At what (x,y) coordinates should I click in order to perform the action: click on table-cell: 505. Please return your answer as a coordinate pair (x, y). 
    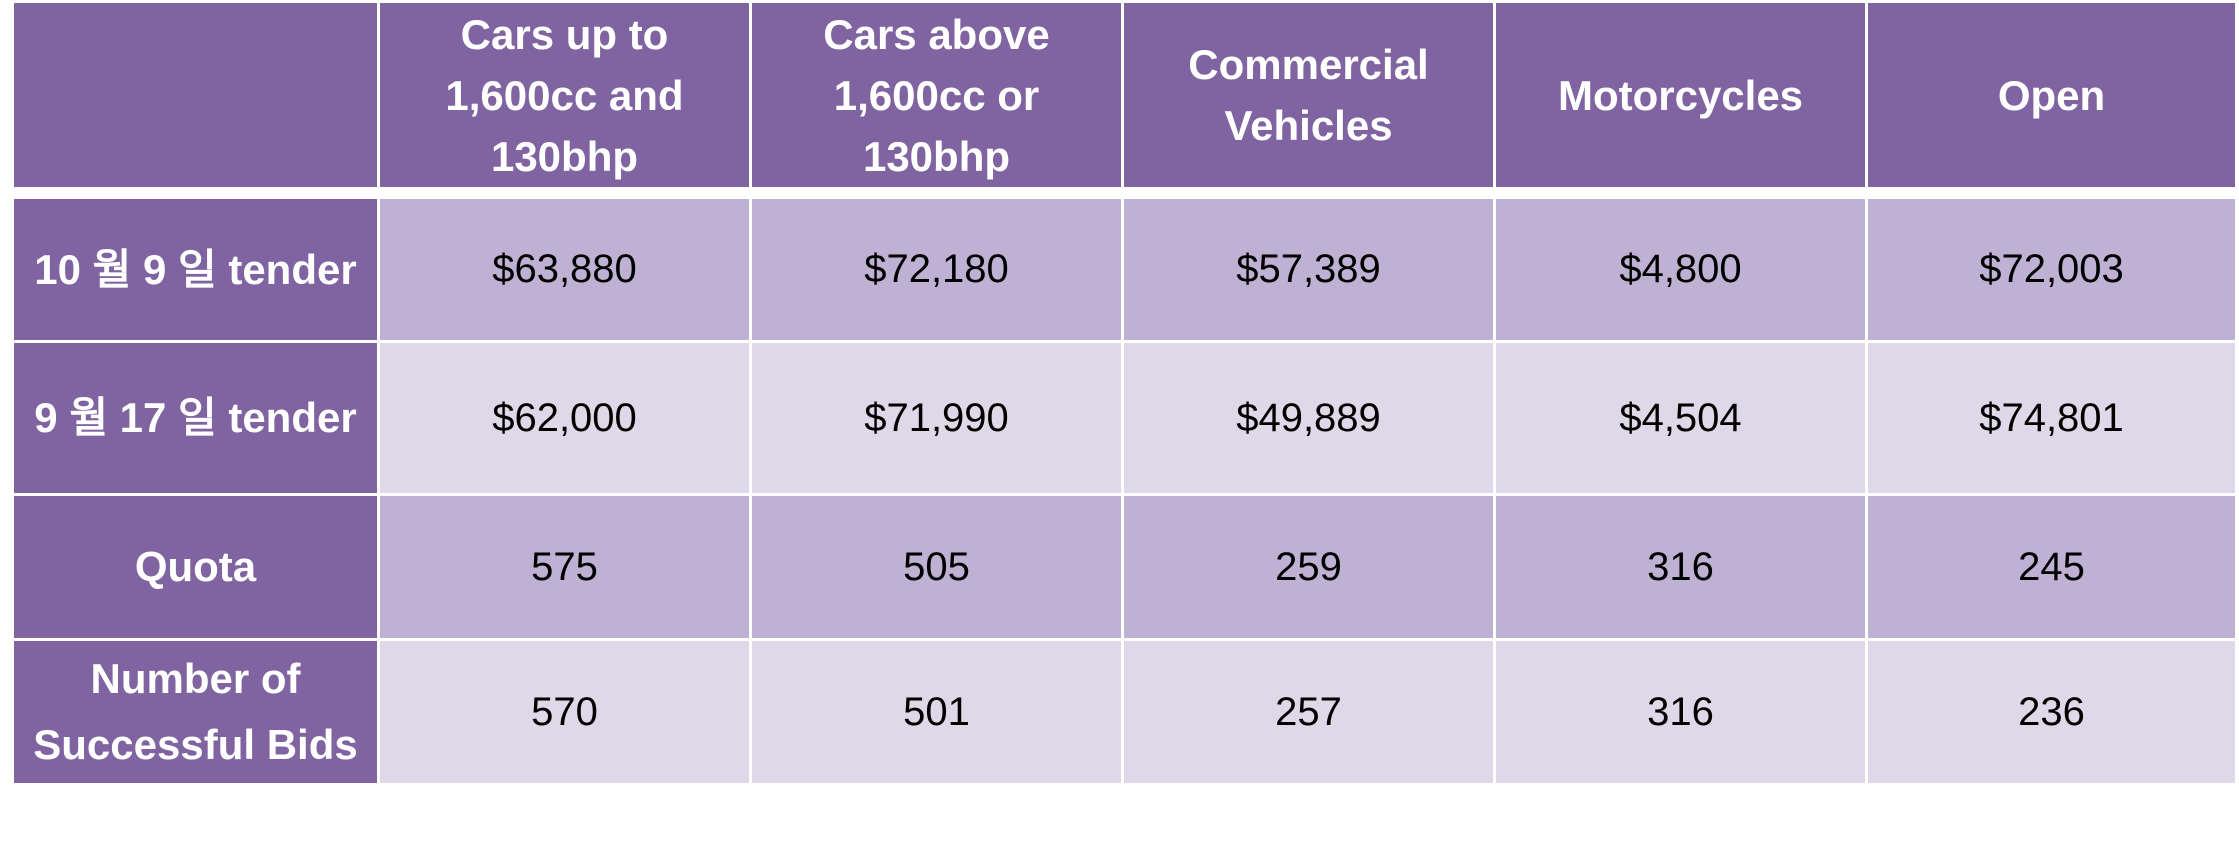
    Looking at the image, I should click on (936, 567).